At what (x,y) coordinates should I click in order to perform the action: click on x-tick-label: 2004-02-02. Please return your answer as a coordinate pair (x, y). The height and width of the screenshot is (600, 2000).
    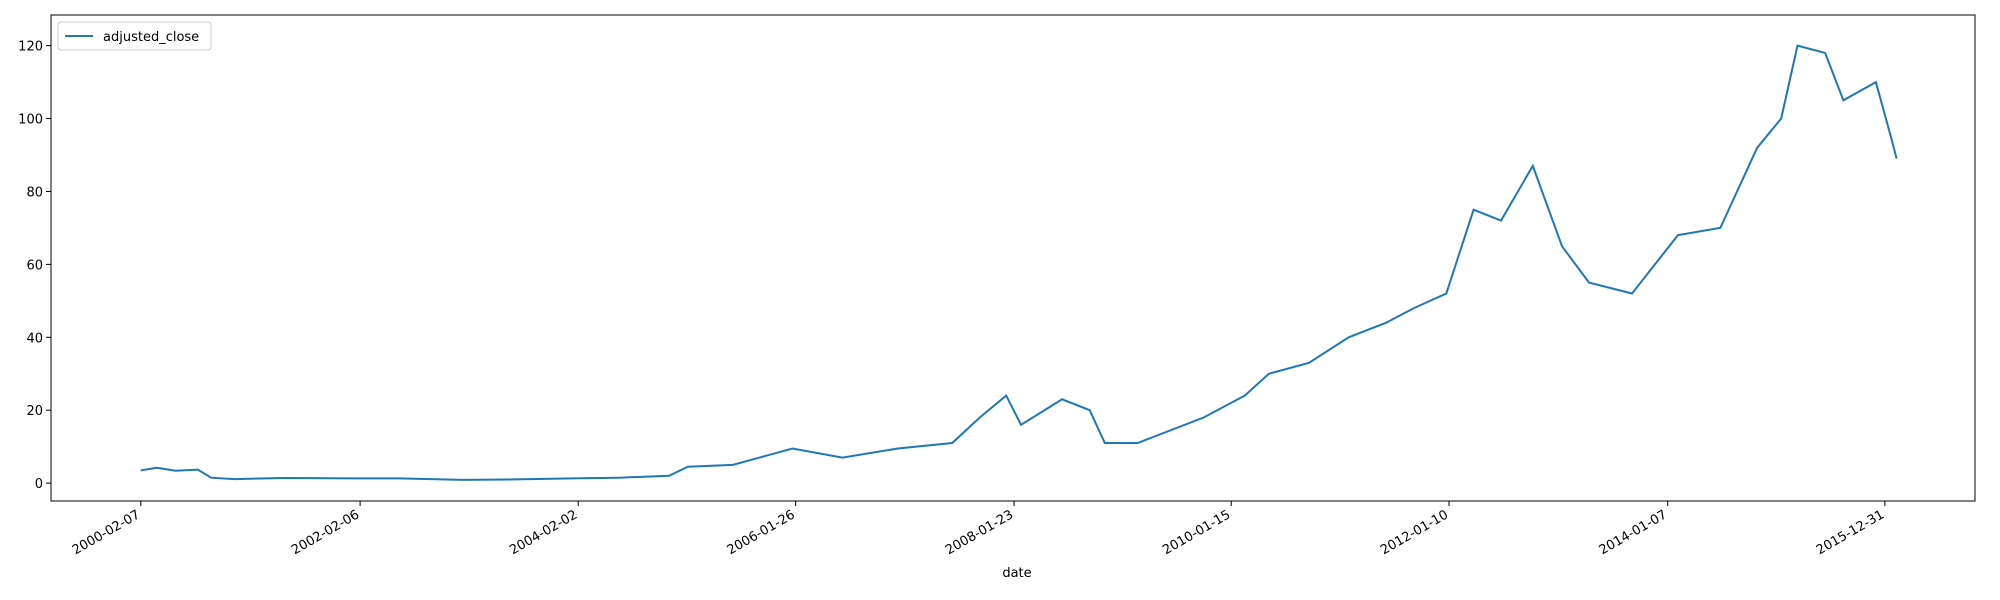
    Looking at the image, I should click on (543, 532).